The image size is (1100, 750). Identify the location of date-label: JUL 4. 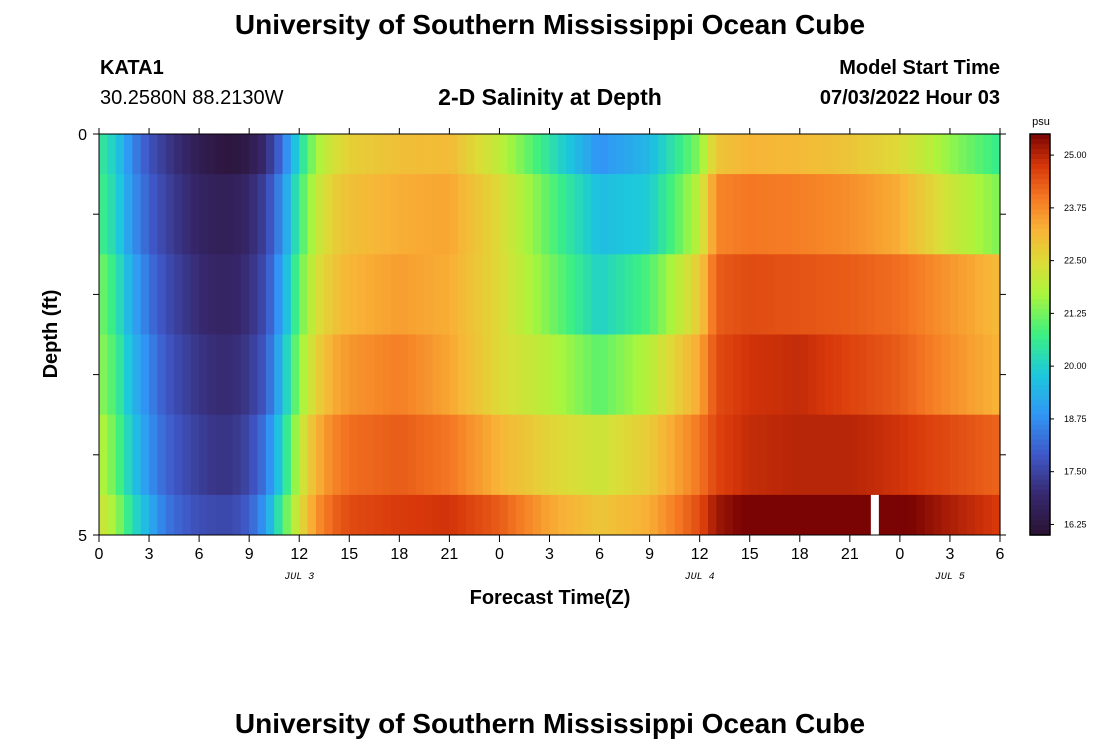
(700, 577).